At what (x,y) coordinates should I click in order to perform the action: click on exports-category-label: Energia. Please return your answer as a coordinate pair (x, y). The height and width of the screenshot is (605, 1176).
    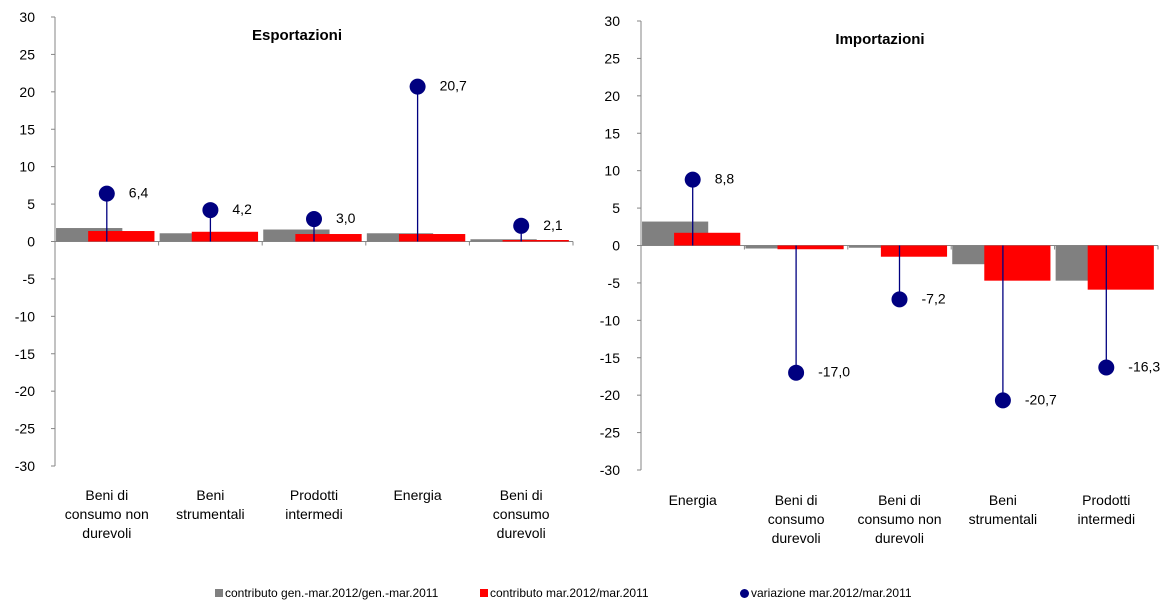
    Looking at the image, I should click on (417, 495).